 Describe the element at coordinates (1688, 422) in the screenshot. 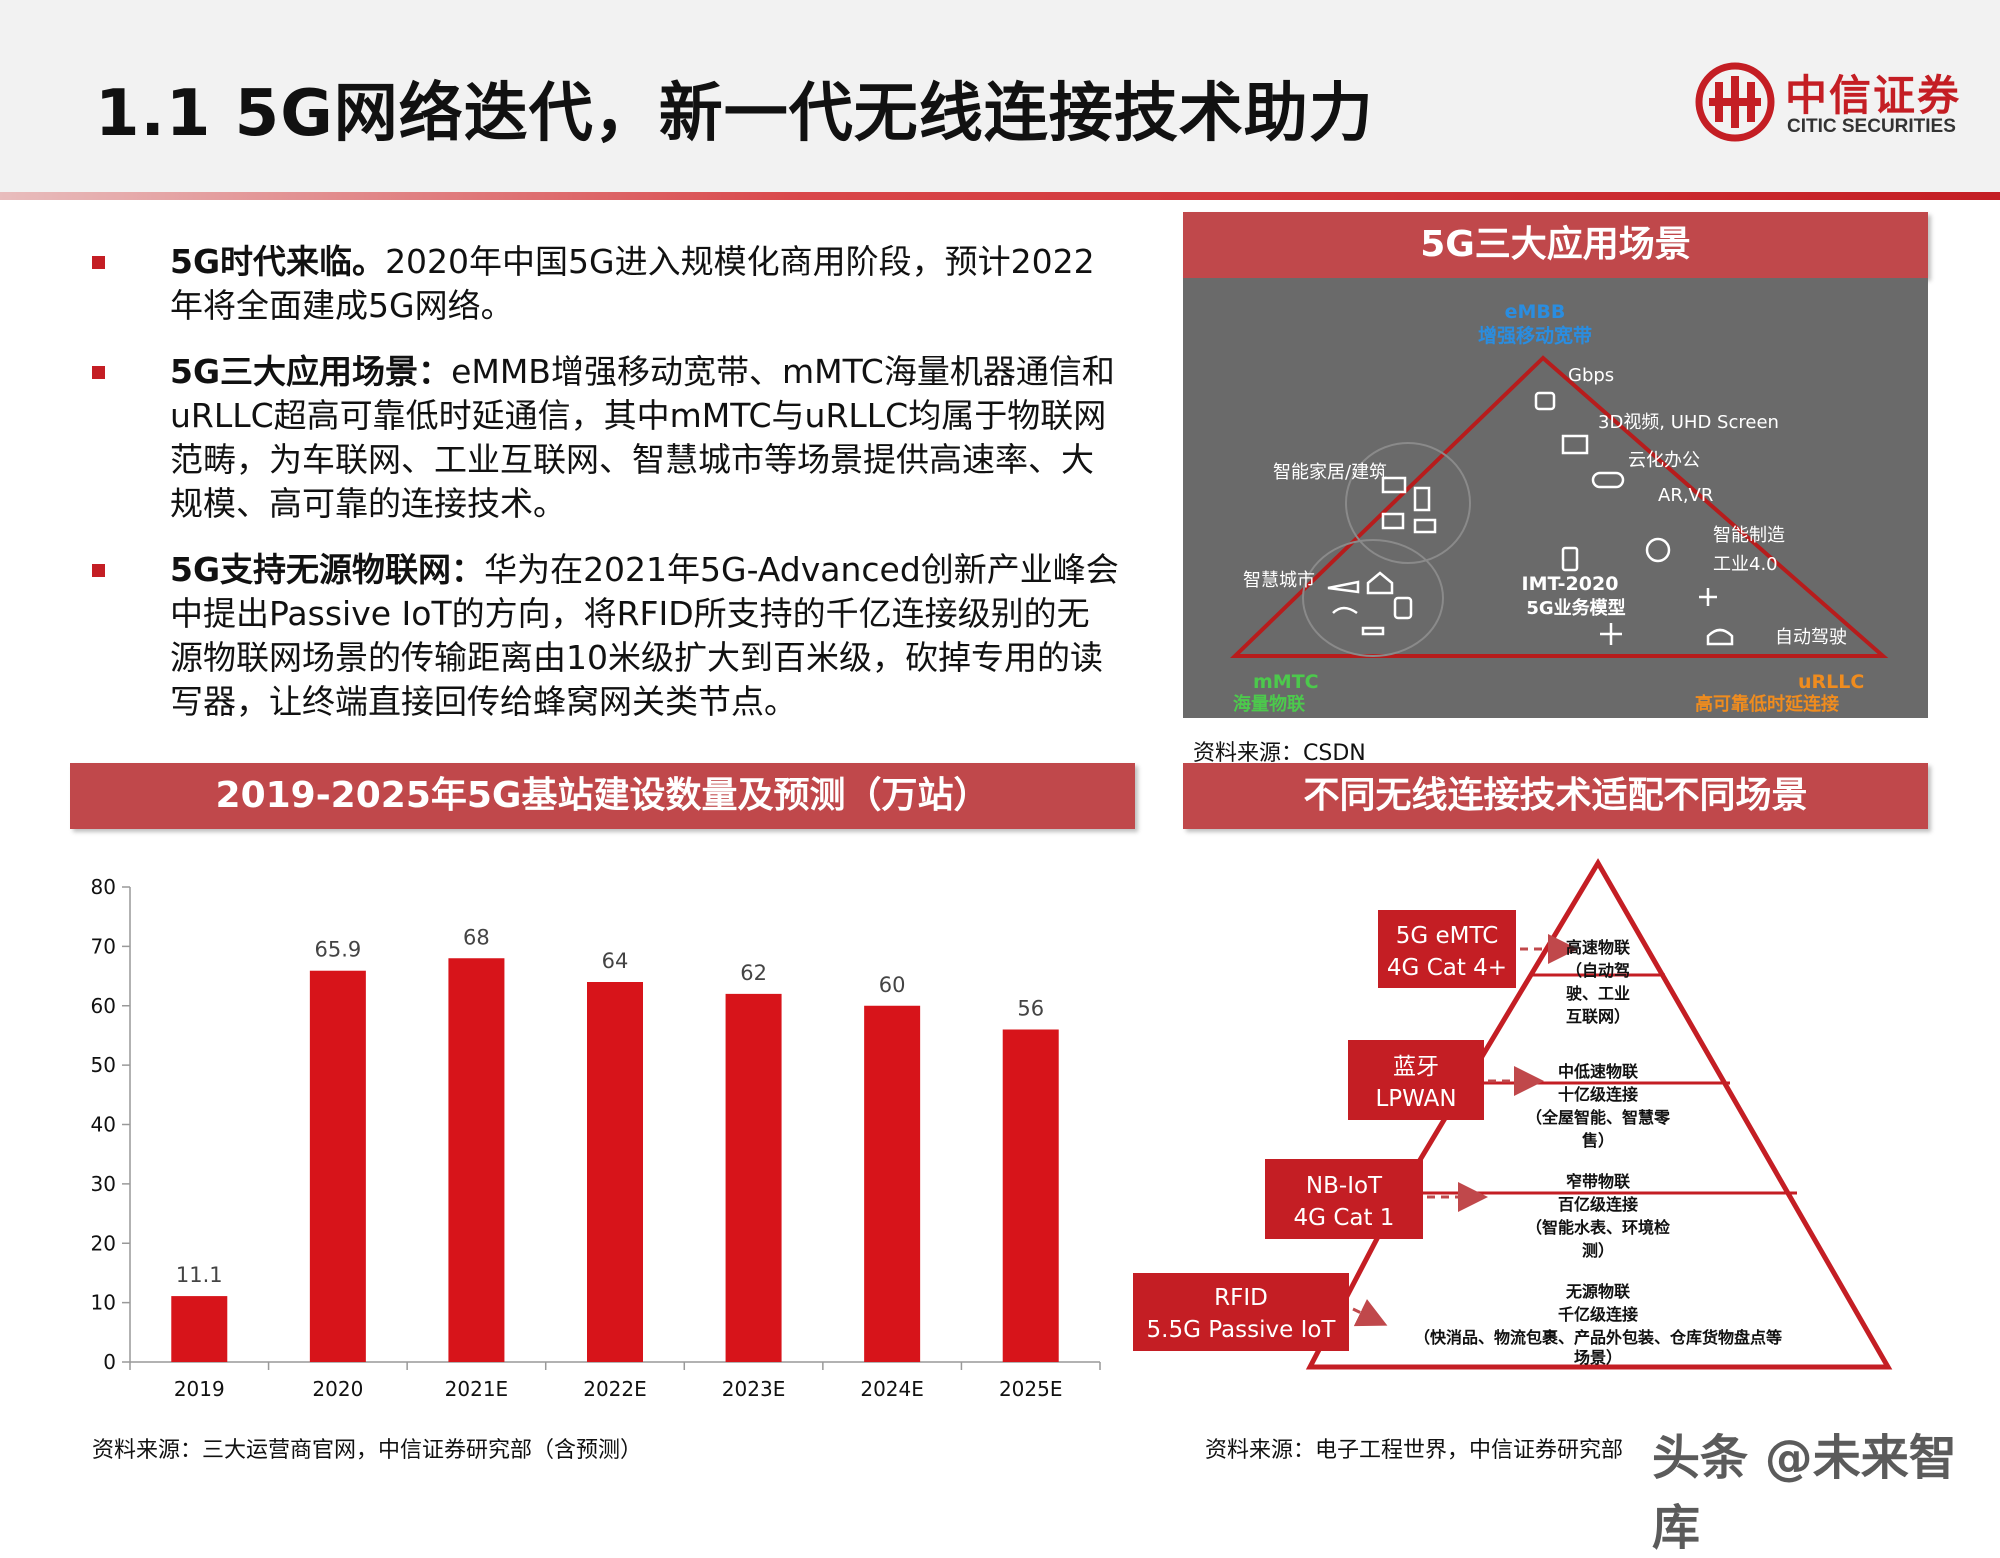

I see `scenario-label: 3D视频, UHD Screen` at that location.